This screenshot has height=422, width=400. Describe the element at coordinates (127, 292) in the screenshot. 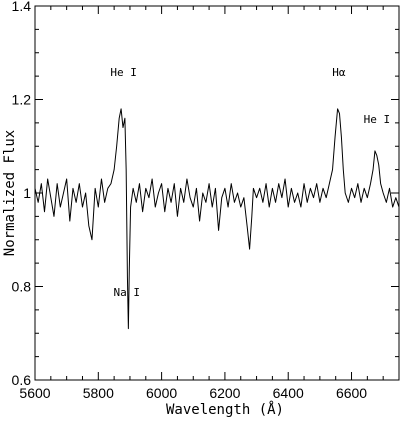

I see `line-label: Na I` at that location.